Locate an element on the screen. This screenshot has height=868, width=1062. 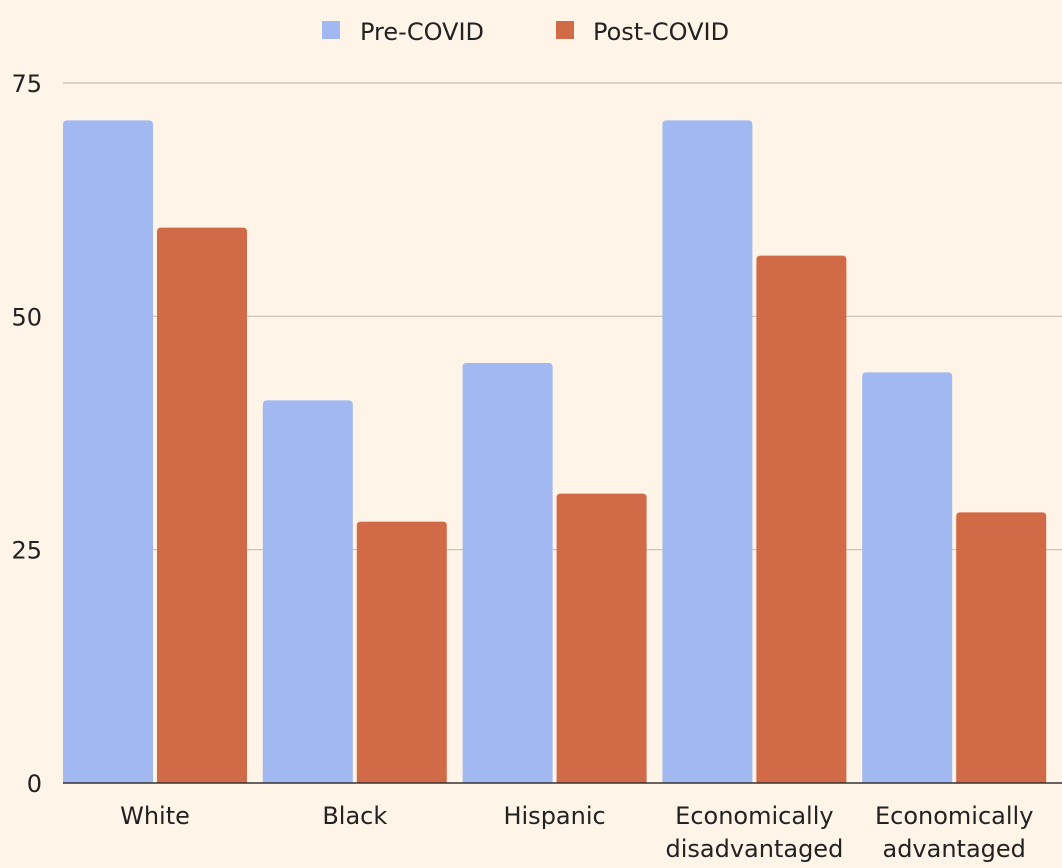
x-category-label: White is located at coordinates (155, 816).